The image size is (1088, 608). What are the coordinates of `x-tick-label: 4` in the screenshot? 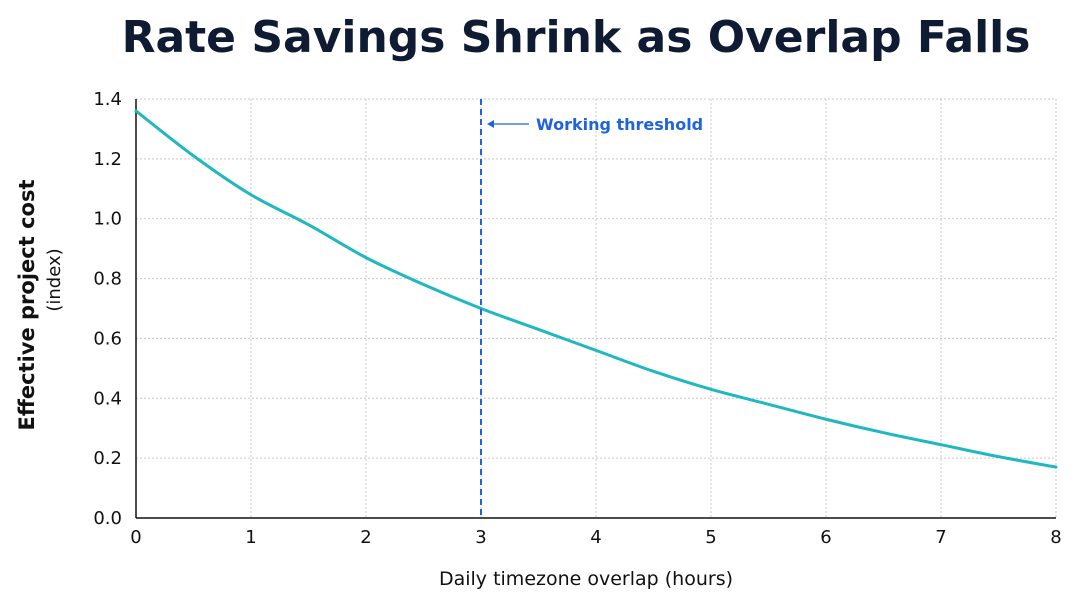 It's located at (595, 537).